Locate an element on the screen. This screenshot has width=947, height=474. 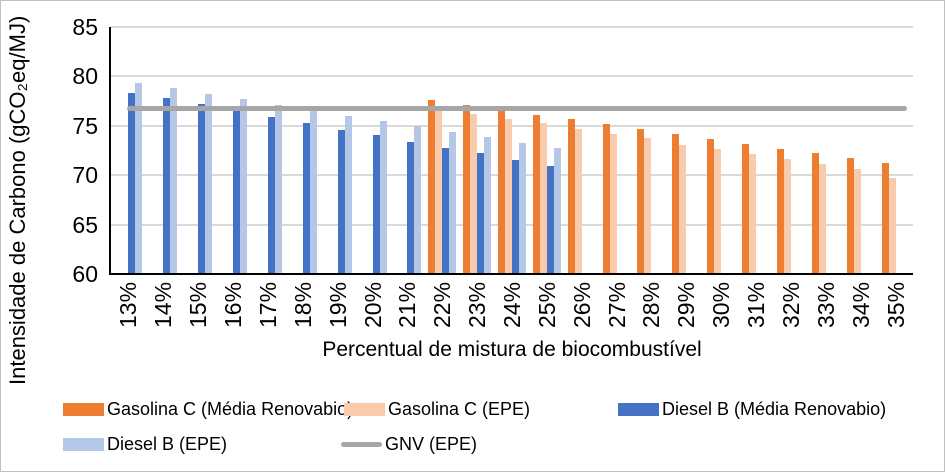
x-tick-label: 25% is located at coordinates (546, 304).